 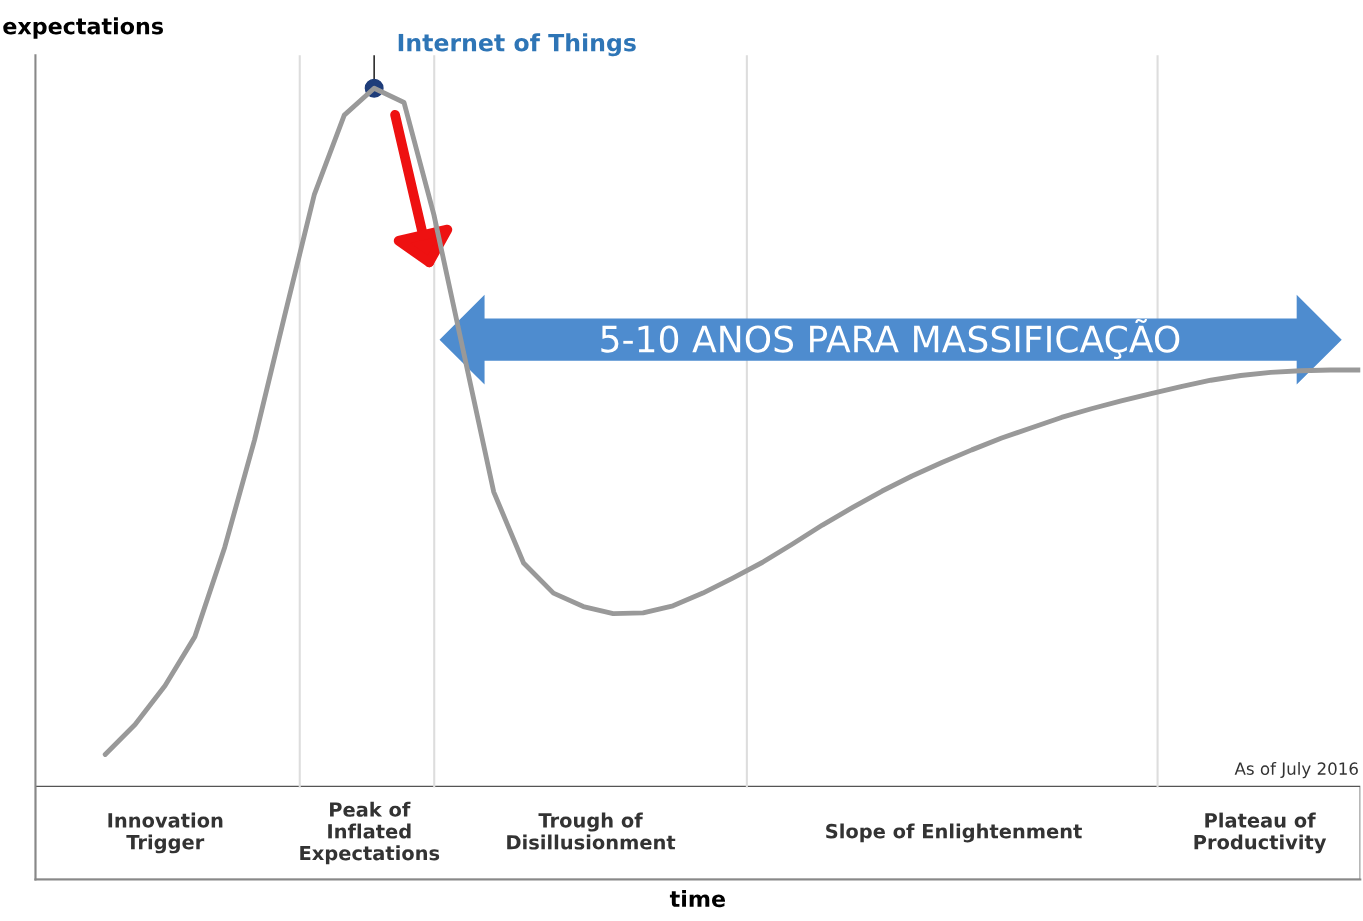 What do you see at coordinates (1260, 833) in the screenshot?
I see `annotation: Plateau of Productivity` at bounding box center [1260, 833].